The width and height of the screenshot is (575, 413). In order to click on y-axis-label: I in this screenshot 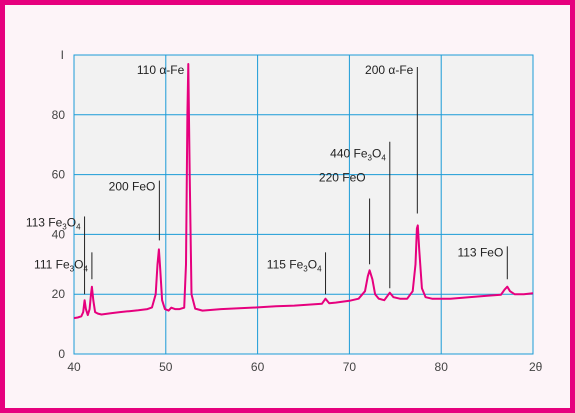, I will do `click(62, 55)`.